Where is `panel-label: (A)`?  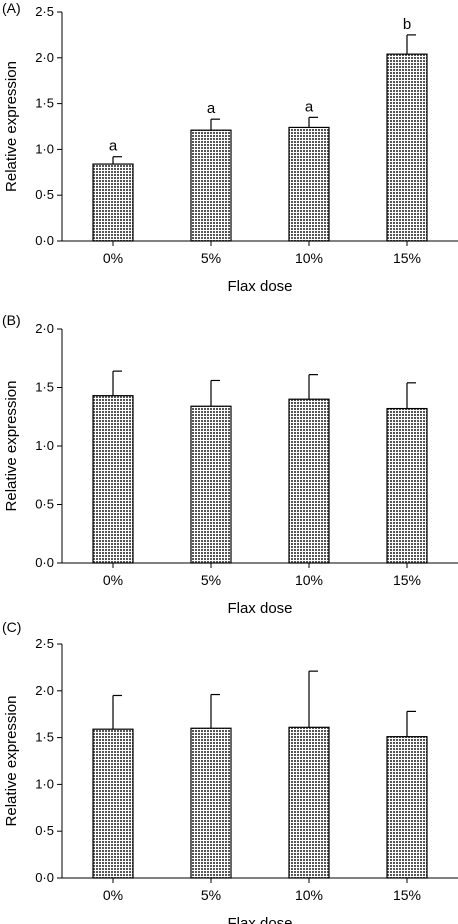
panel-label: (A) is located at coordinates (11, 8).